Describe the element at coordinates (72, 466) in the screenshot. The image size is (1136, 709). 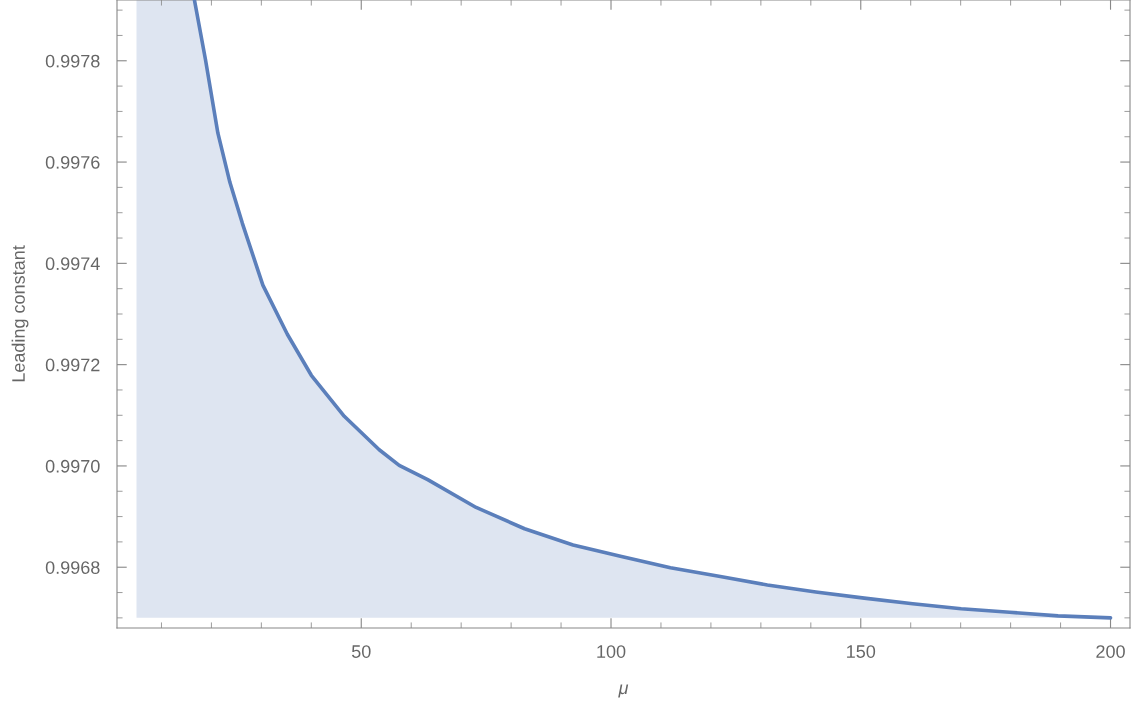
I see `y-tick-label: 0.9970` at that location.